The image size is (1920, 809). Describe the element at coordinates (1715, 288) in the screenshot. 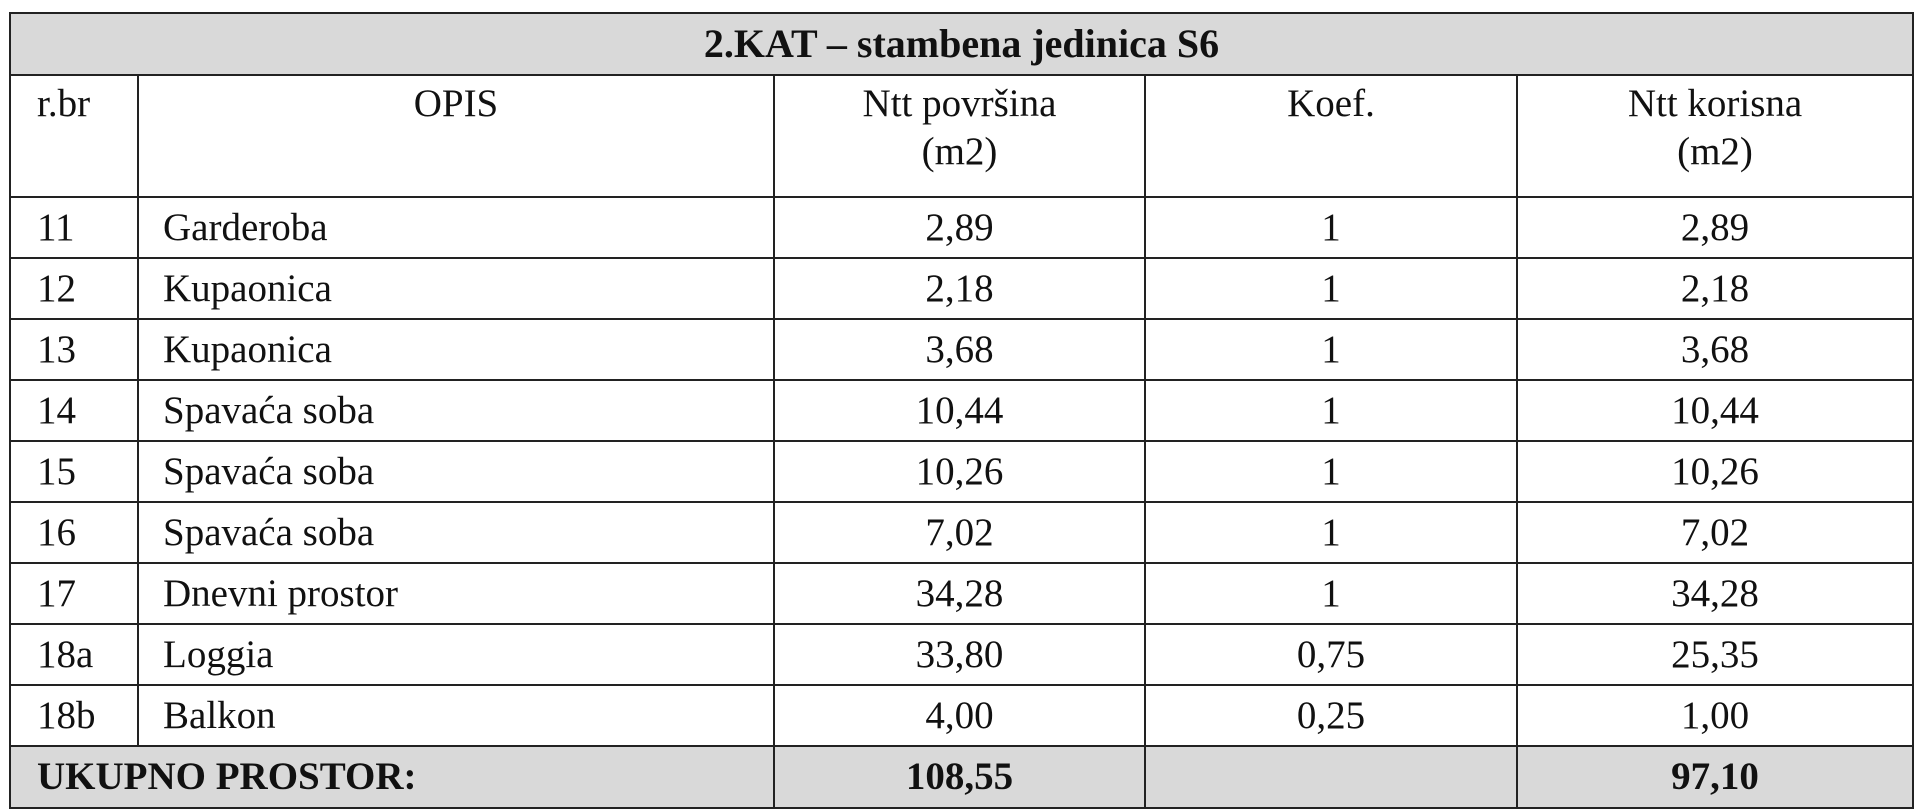

I see `cell-korisna: 2,18` at that location.